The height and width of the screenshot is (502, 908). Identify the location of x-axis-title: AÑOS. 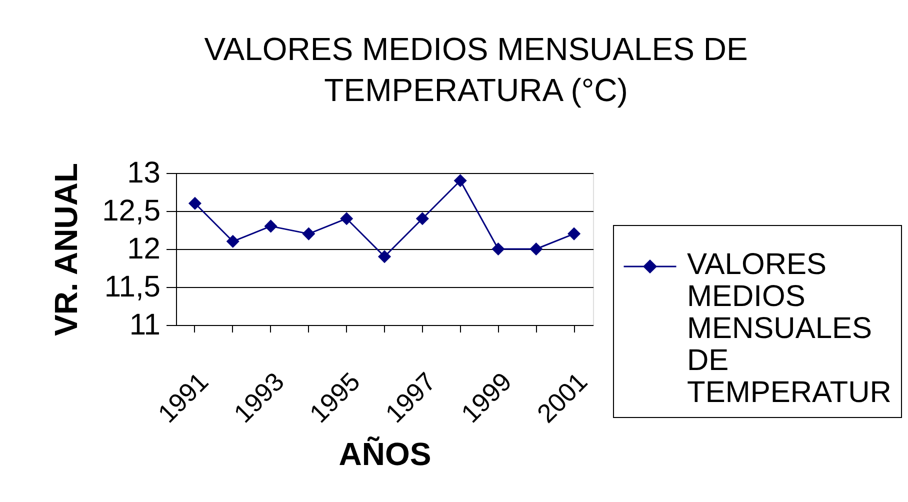
(385, 454).